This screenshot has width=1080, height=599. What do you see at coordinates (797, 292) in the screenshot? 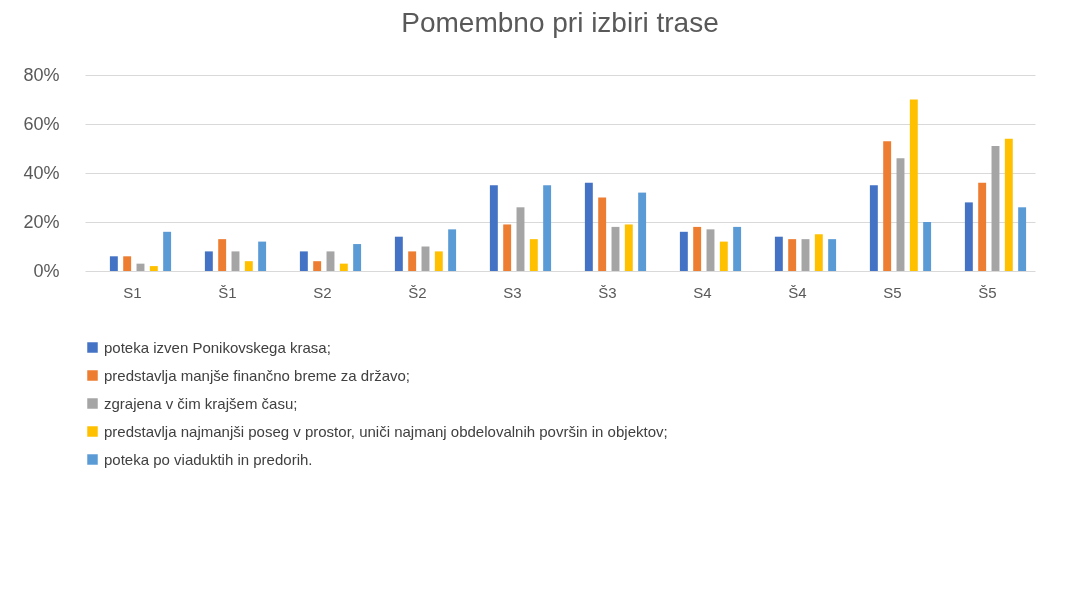
I see `x-tick-label: Š4` at bounding box center [797, 292].